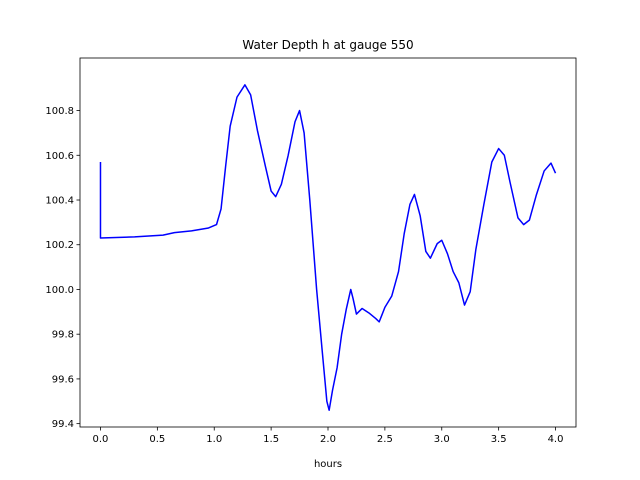  I want to click on x-tick-label-8: 4.0, so click(556, 439).